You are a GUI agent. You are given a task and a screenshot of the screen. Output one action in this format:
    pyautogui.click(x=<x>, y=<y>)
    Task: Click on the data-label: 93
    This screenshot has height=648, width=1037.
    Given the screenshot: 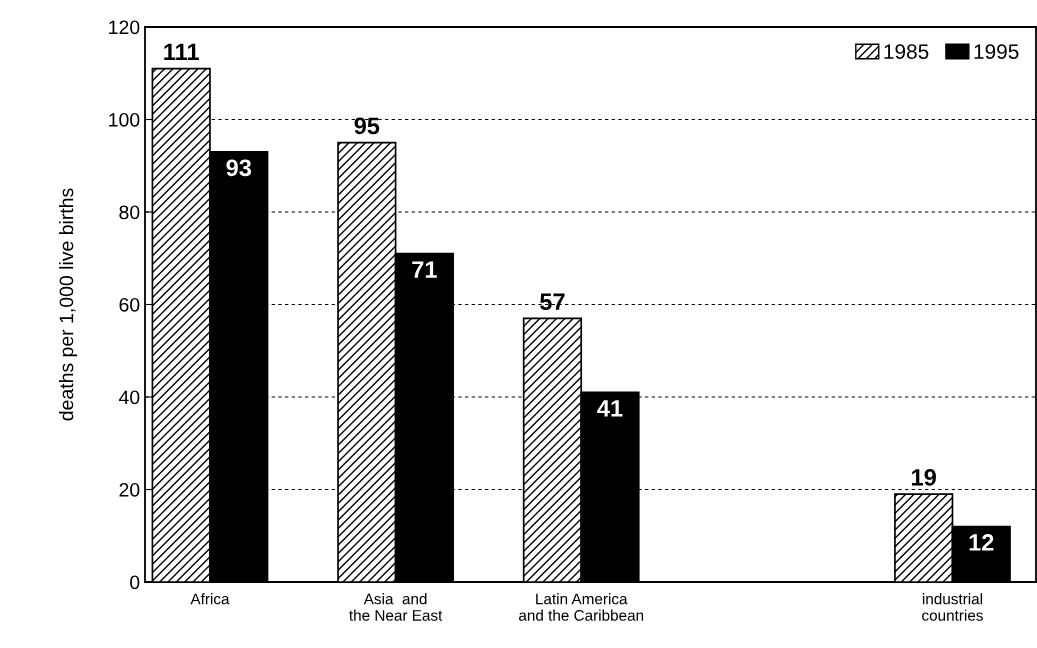 What is the action you would take?
    pyautogui.click(x=239, y=168)
    